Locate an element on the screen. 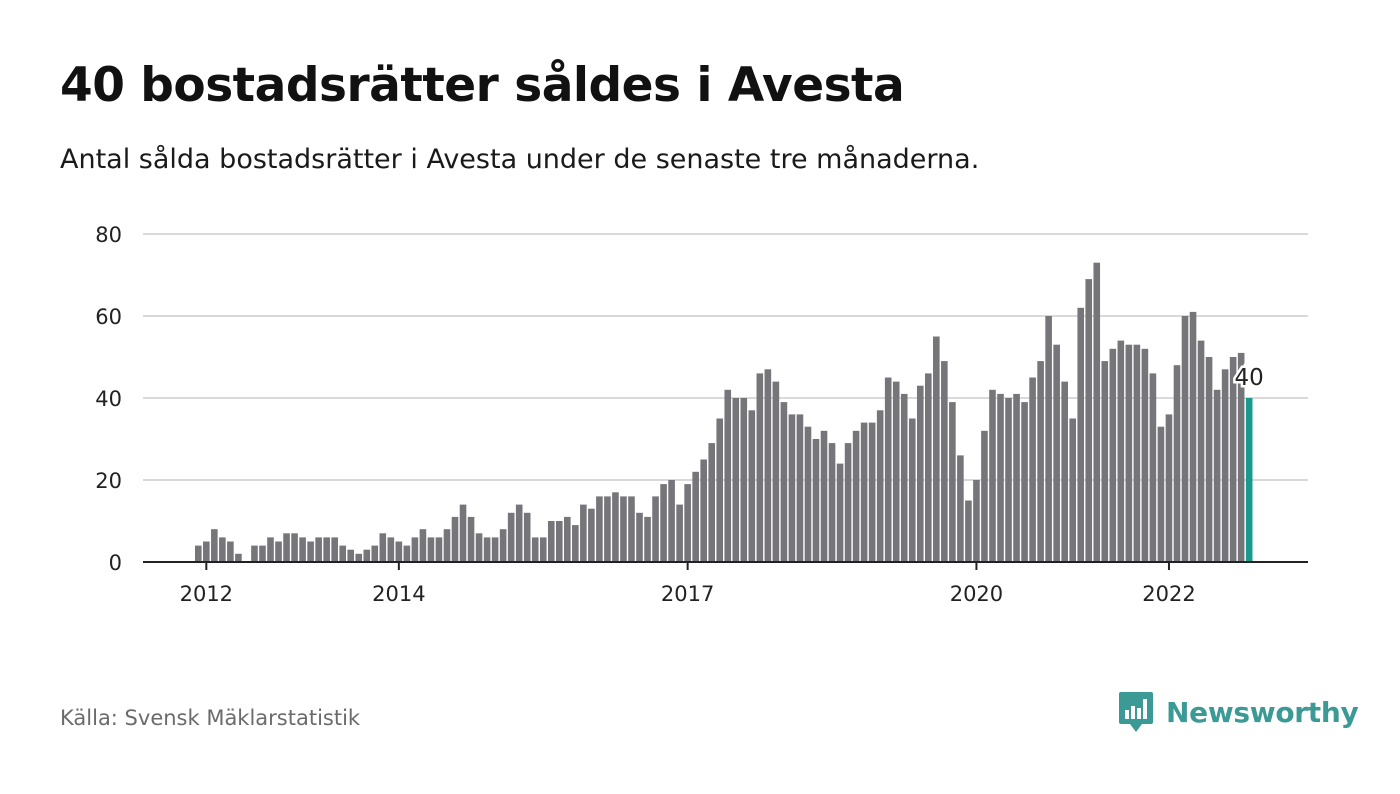 The width and height of the screenshot is (1400, 794). y-tick-label: 40 is located at coordinates (108, 399).